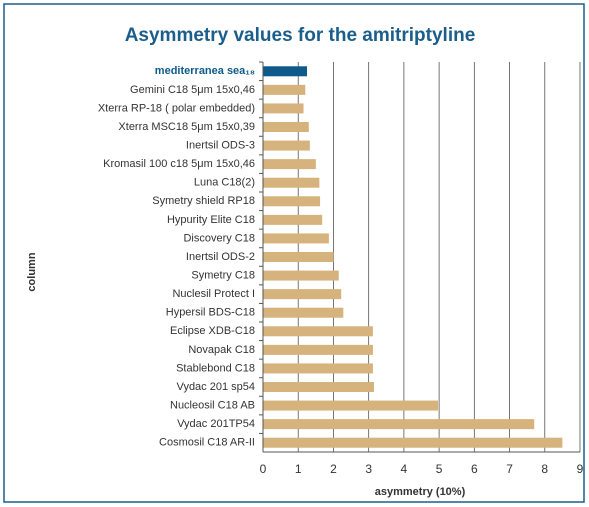  Describe the element at coordinates (404, 469) in the screenshot. I see `x-tick-label: 4` at that location.